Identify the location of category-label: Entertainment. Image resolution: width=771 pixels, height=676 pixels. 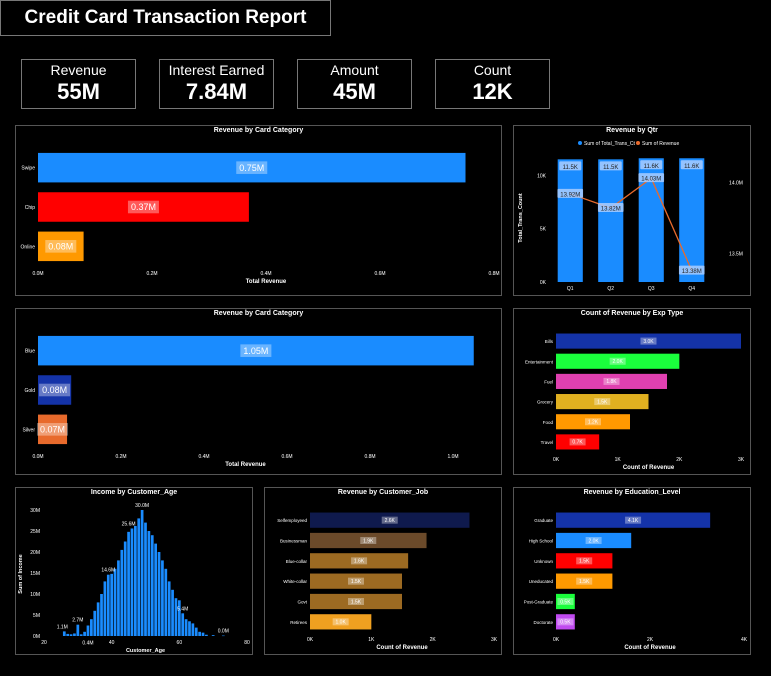
(539, 361).